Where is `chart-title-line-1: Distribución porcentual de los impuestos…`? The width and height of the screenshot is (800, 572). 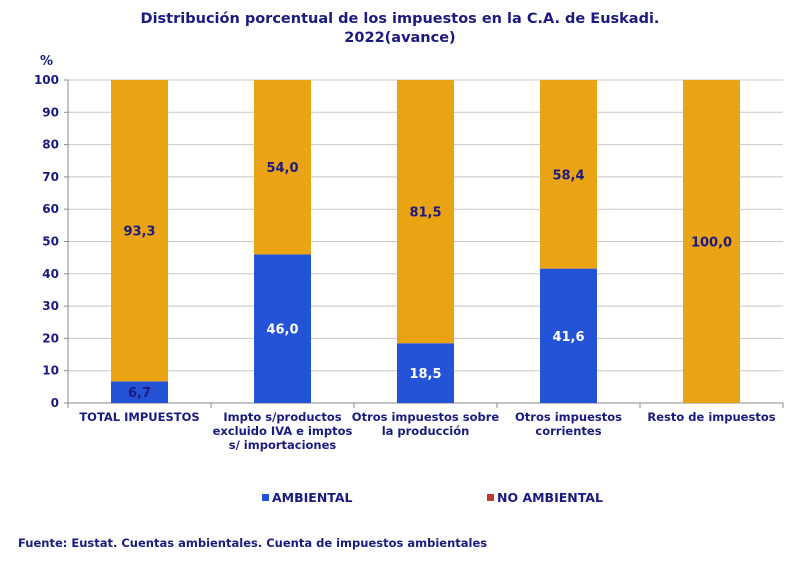
chart-title-line-1: Distribución porcentual de los impuestos… is located at coordinates (400, 19).